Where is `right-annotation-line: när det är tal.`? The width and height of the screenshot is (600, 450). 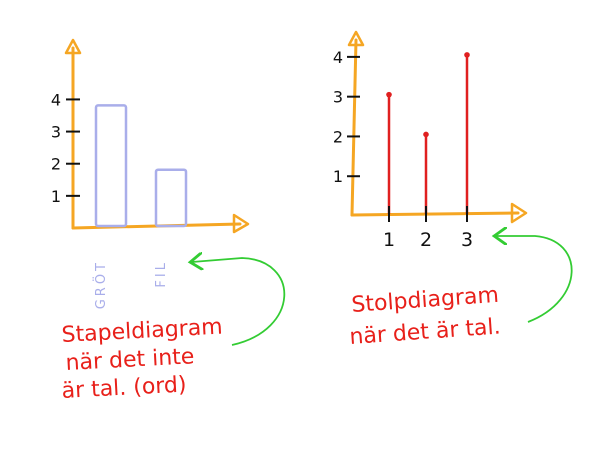
right-annotation-line: när det är tal. is located at coordinates (425, 331).